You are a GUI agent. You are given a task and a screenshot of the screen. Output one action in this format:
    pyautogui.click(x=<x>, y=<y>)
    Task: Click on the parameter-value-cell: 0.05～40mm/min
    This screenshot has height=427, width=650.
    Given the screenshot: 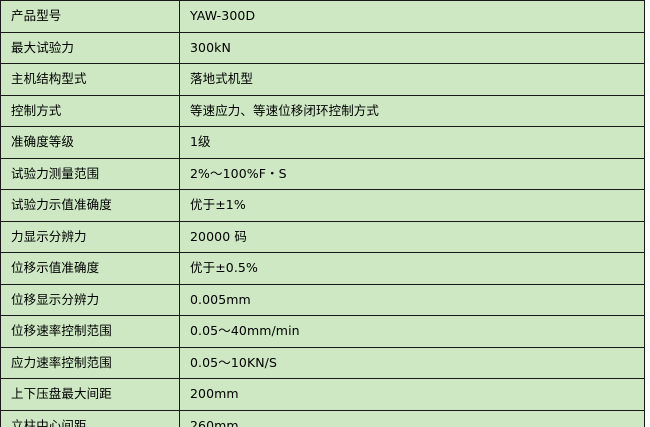 What is the action you would take?
    pyautogui.click(x=412, y=331)
    